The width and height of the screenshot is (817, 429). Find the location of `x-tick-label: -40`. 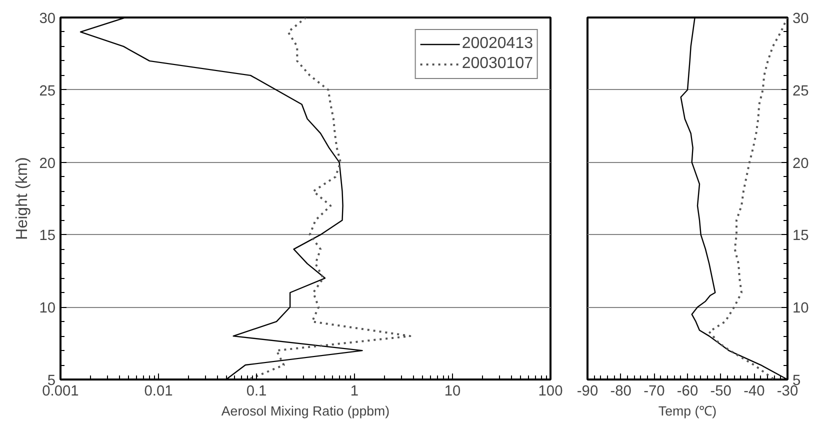

x-tick-label: -40 is located at coordinates (754, 392).